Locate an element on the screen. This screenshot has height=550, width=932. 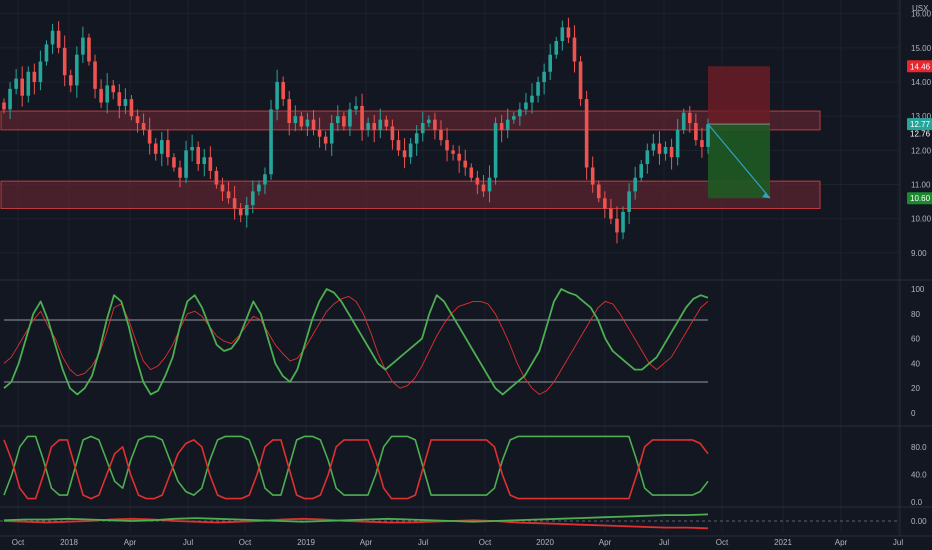
osc2-tick-label: 40.0 is located at coordinates (919, 474).